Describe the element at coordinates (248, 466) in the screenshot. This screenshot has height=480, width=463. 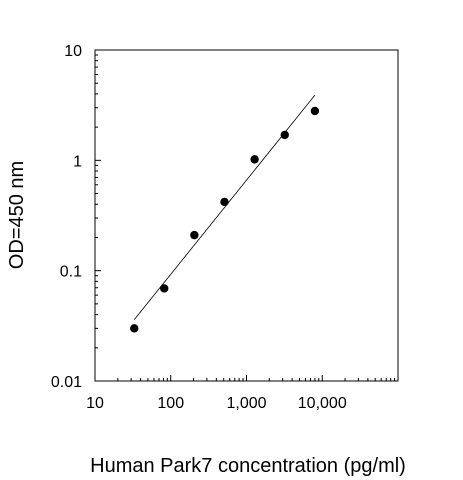
I see `x-axis-title: Human Park7 concentration (pg/ml)` at that location.